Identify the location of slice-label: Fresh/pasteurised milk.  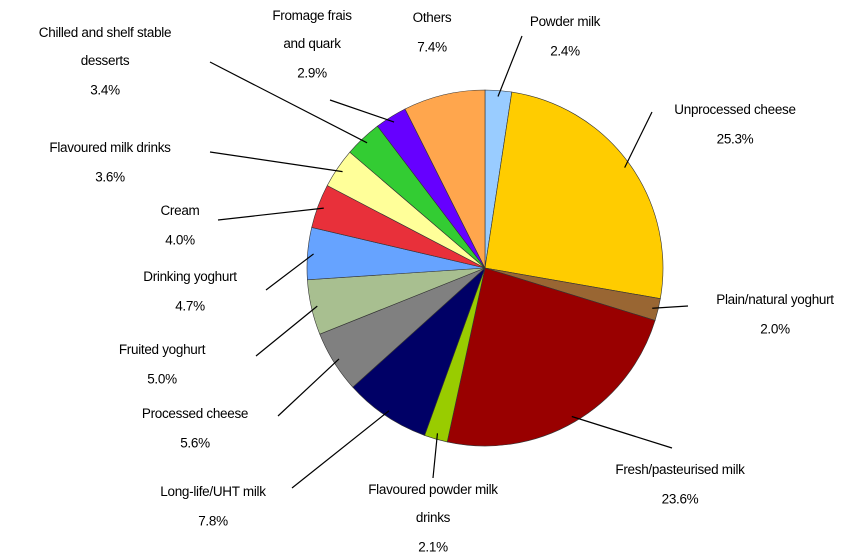
(680, 469).